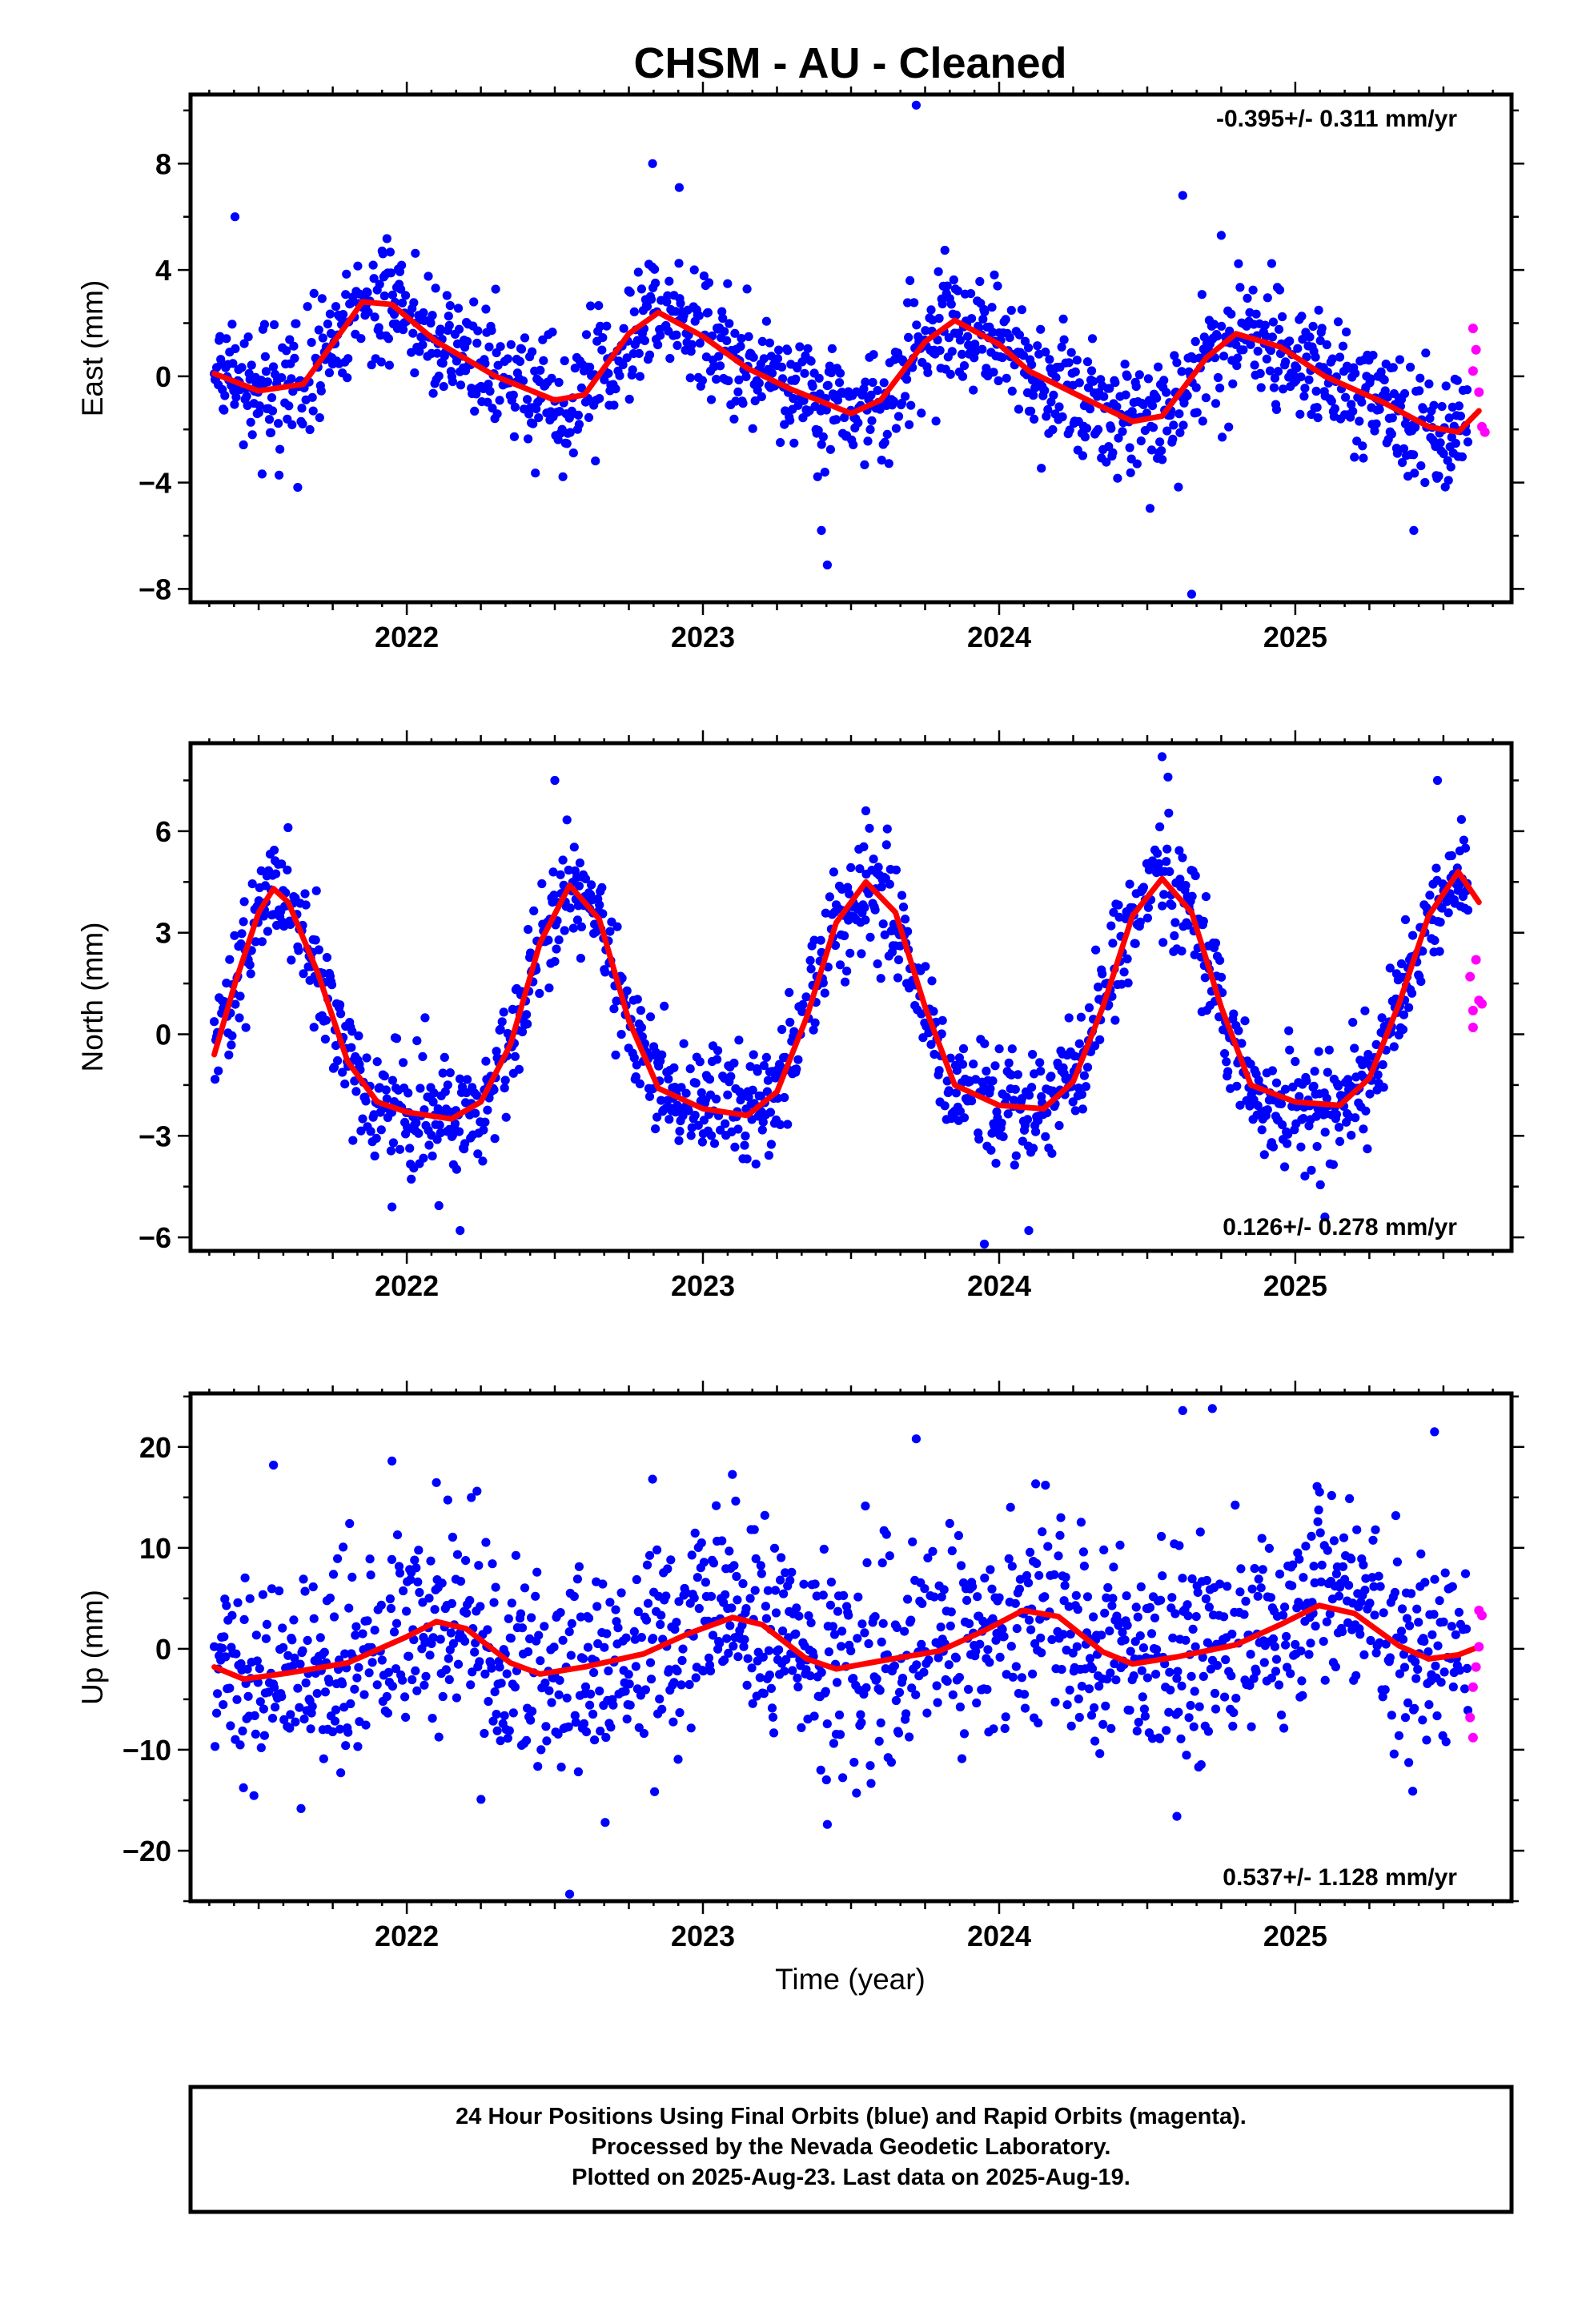 This screenshot has height=2324, width=1582. I want to click on y-tick-label: −3, so click(155, 1136).